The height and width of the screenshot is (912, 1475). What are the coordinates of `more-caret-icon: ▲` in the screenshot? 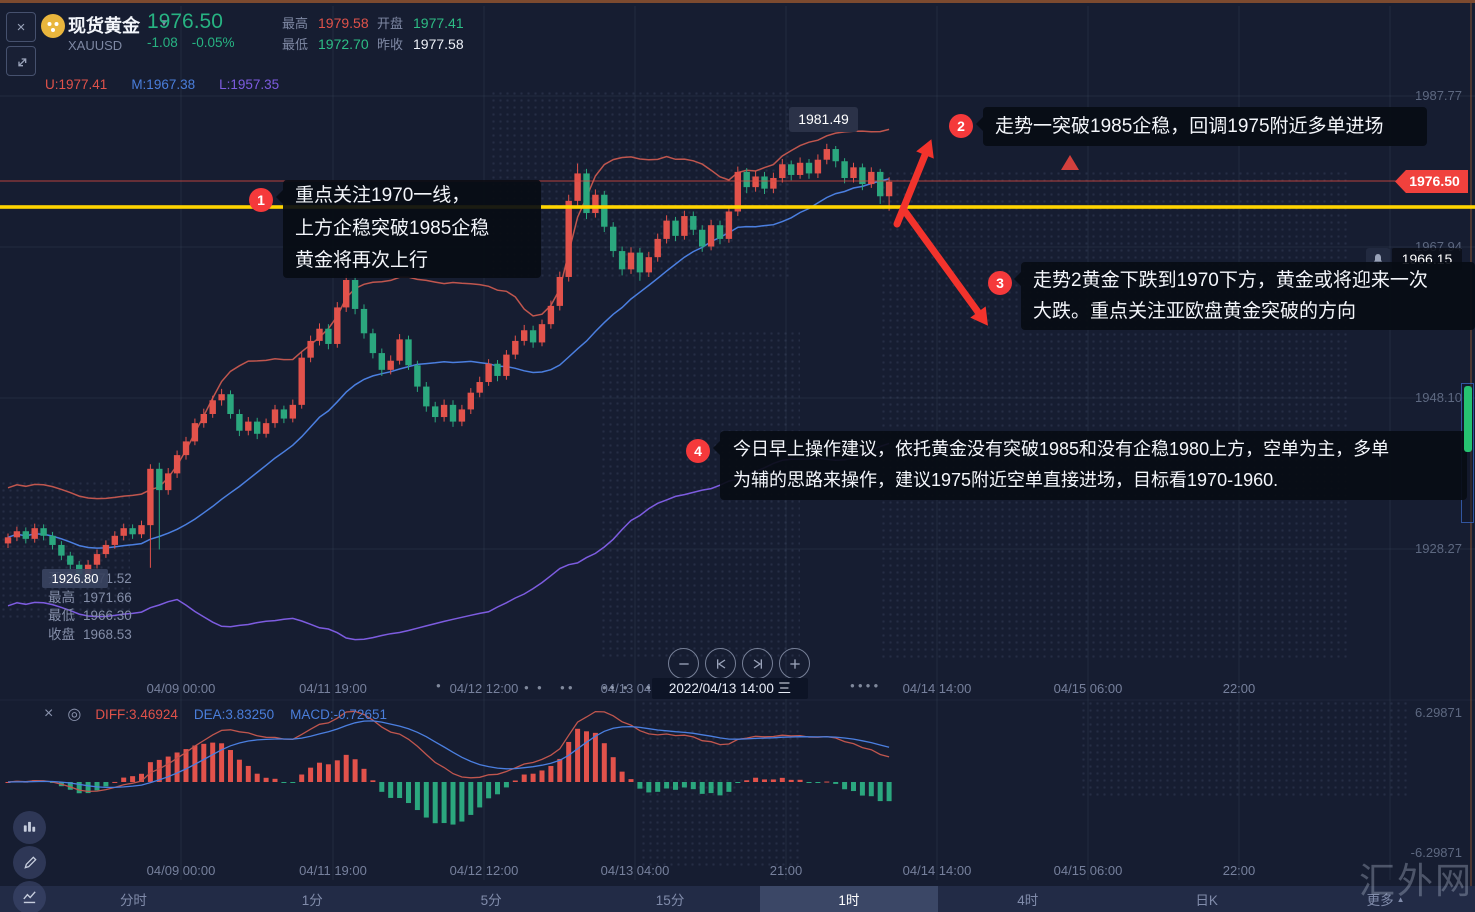 It's located at (1400, 899).